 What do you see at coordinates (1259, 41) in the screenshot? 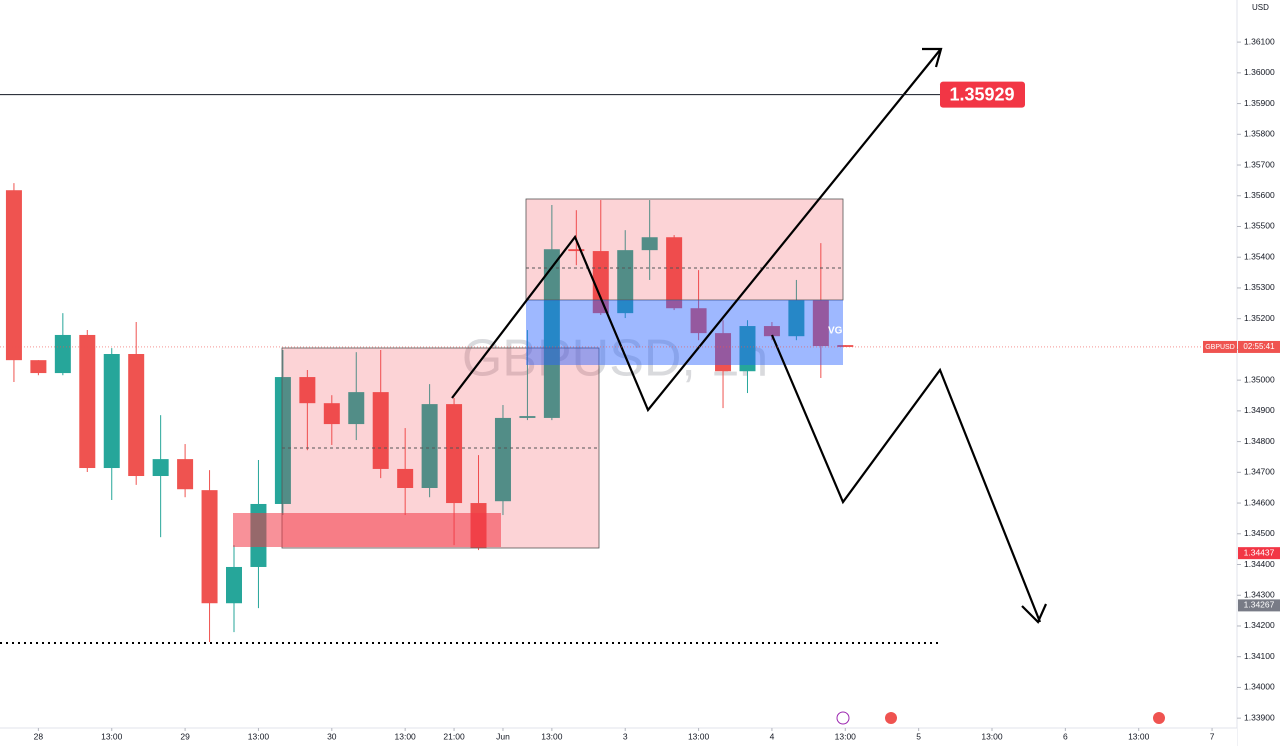
I see `y-tick-label: 1.36100` at bounding box center [1259, 41].